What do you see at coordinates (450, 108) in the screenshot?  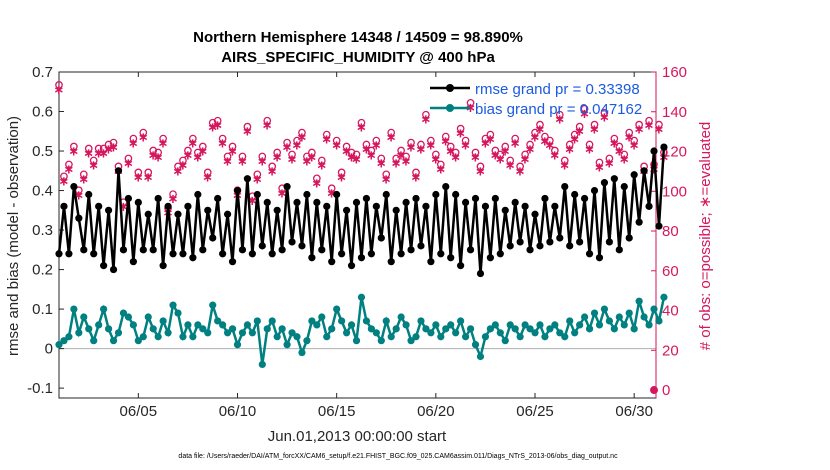 I see `legend-bias-marker` at bounding box center [450, 108].